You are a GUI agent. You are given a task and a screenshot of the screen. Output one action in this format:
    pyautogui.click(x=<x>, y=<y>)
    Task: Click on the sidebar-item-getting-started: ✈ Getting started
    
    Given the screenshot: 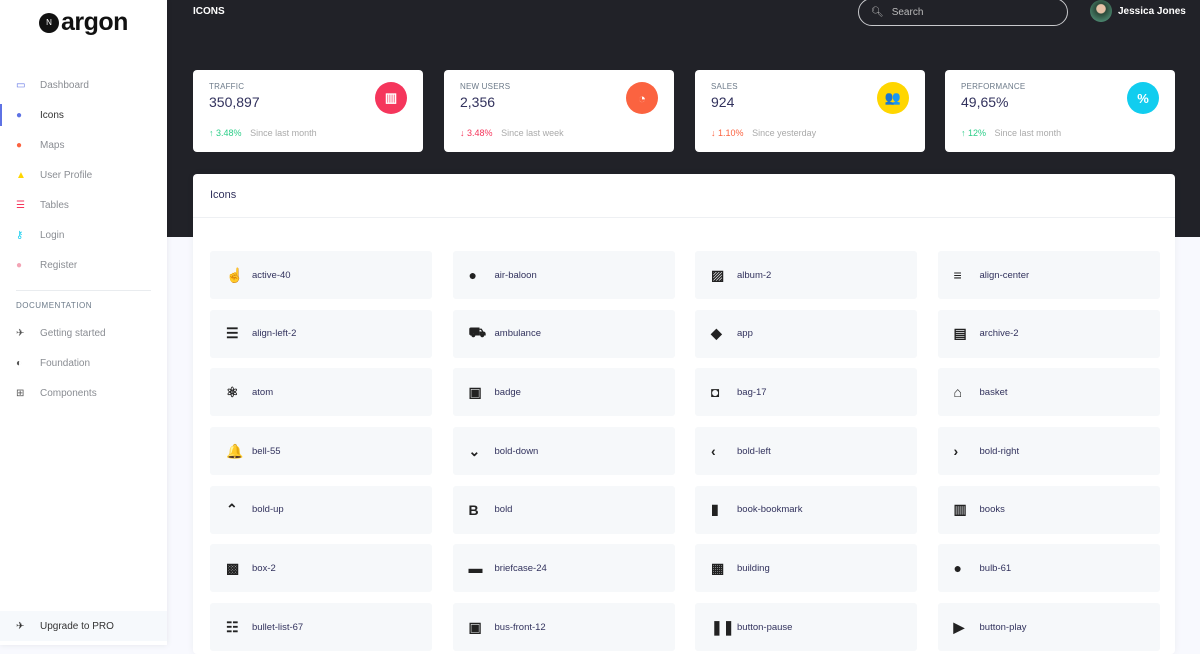 What is the action you would take?
    pyautogui.click(x=83, y=333)
    